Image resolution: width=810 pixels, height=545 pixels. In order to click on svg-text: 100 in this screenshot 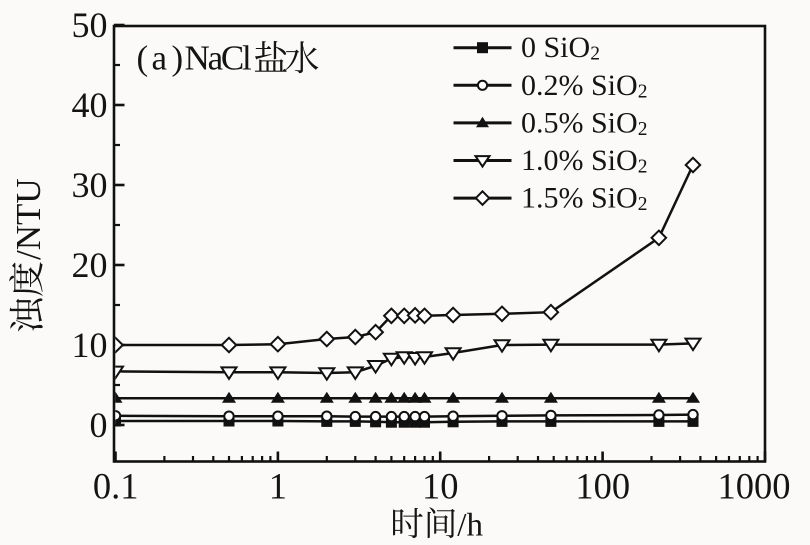, I will do `click(602, 486)`.